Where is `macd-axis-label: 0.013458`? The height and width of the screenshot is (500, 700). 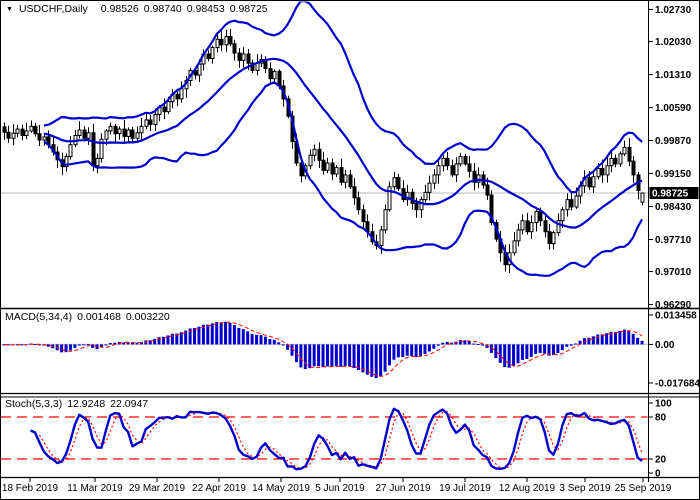
macd-axis-label: 0.013458 is located at coordinates (676, 316).